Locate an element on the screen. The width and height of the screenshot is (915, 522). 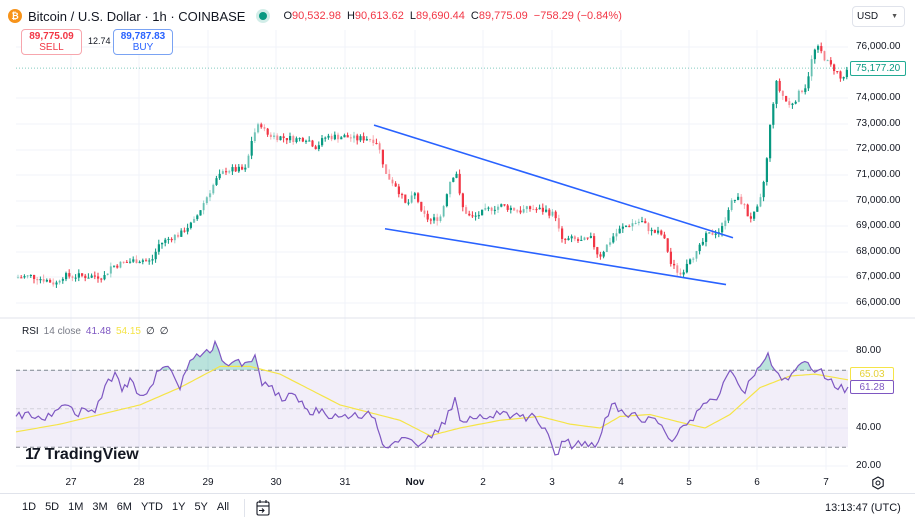
open-value: 90,532.98 is located at coordinates (316, 16).